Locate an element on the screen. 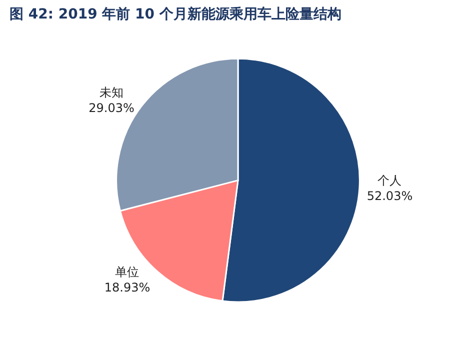 The image size is (476, 339). chart-title: 图 42: 2019 年前 10 个月新能源乘用车上险量结构 is located at coordinates (176, 13).